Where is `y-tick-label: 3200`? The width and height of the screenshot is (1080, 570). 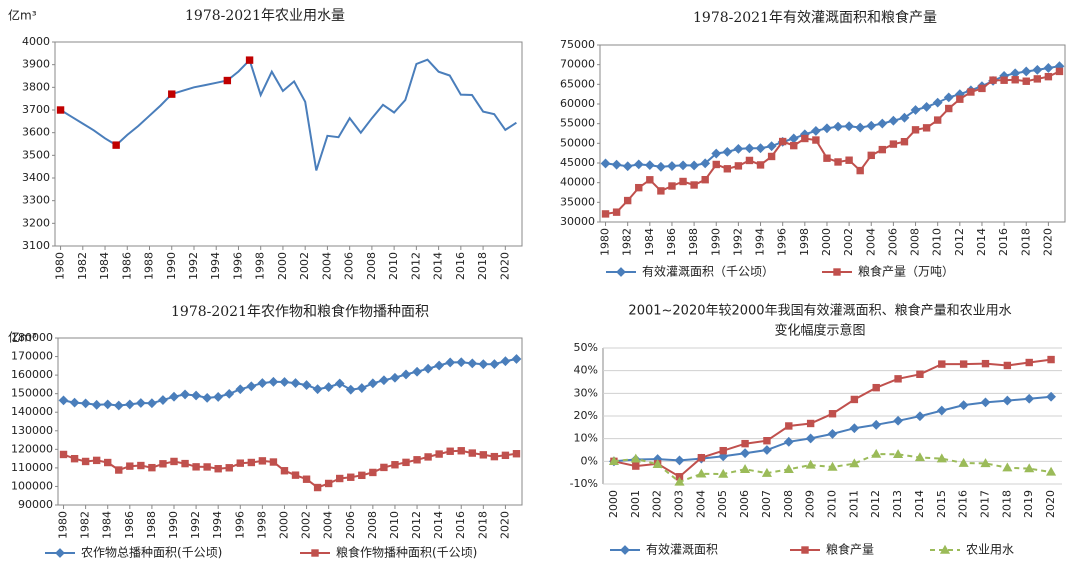 y-tick-label: 3200 is located at coordinates (36, 222).